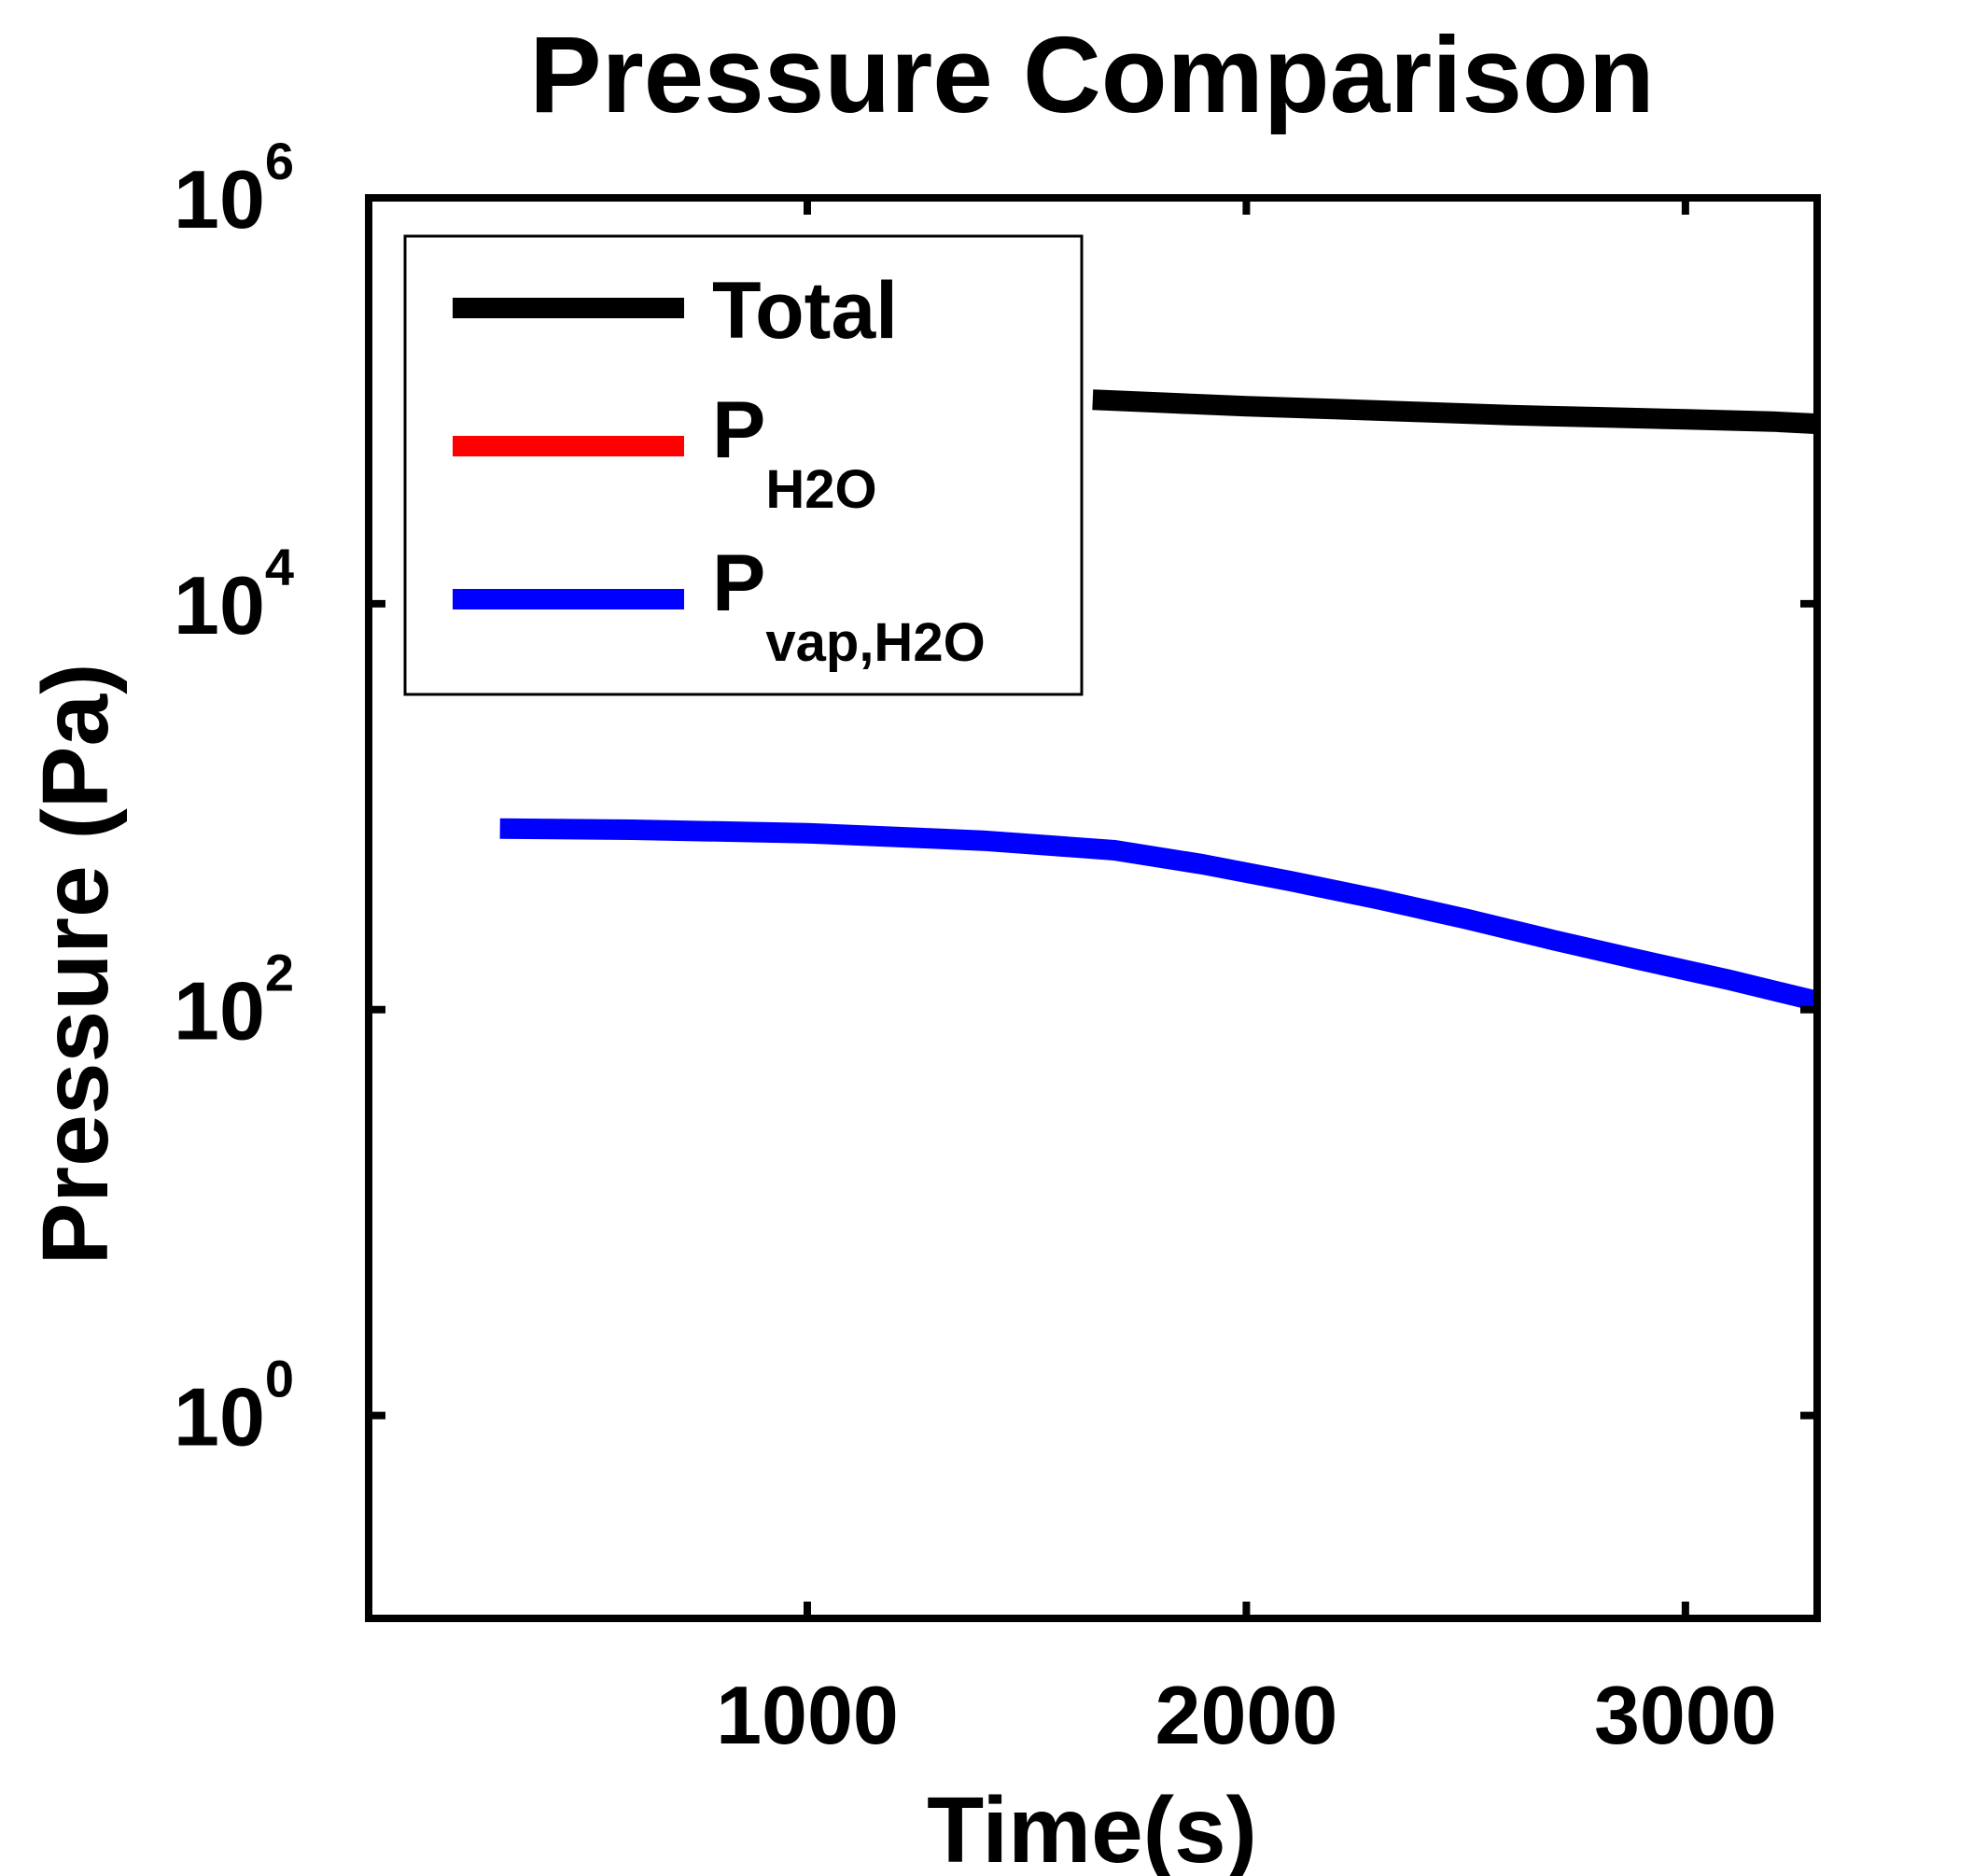 This screenshot has height=1876, width=1987. I want to click on y-tick-label-3: 10⁶, so click(234, 188).